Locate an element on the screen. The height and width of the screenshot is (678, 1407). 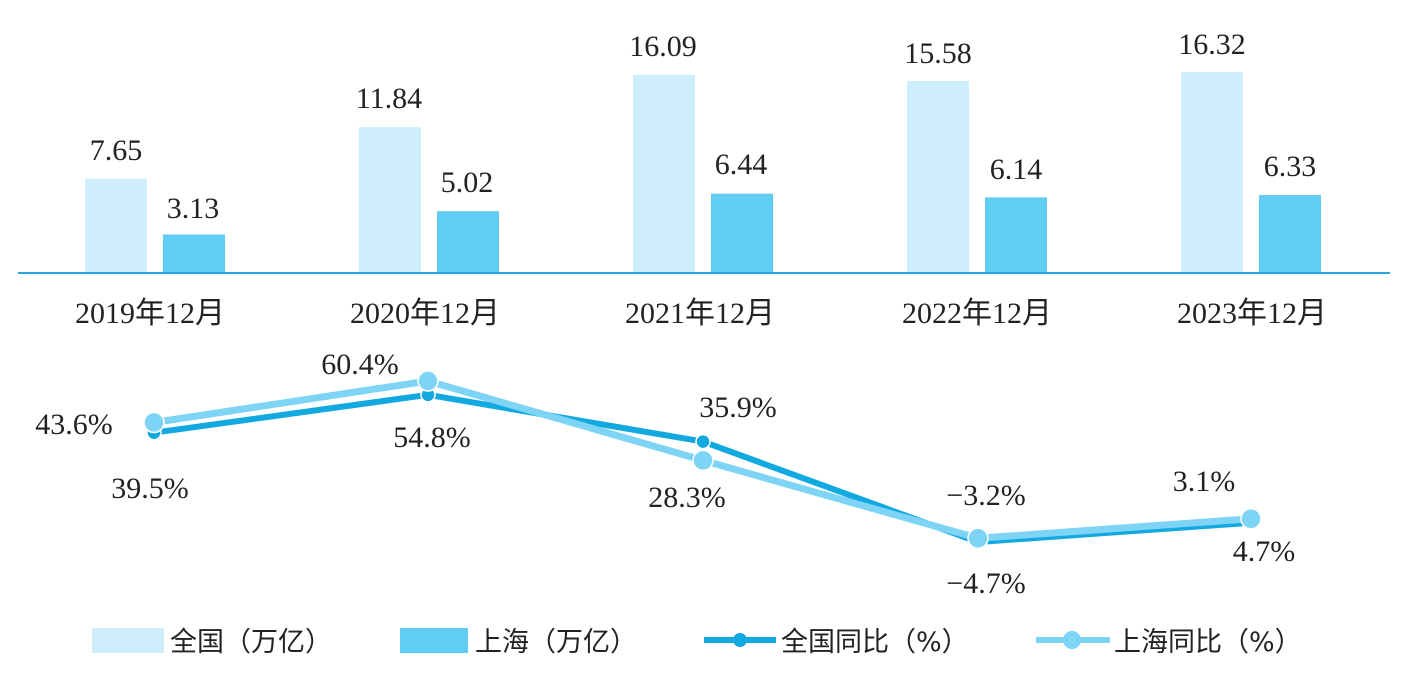
legend: 全国（万亿） 上海（万亿） 全国同比（%） 上海同比（%） is located at coordinates (697, 642).